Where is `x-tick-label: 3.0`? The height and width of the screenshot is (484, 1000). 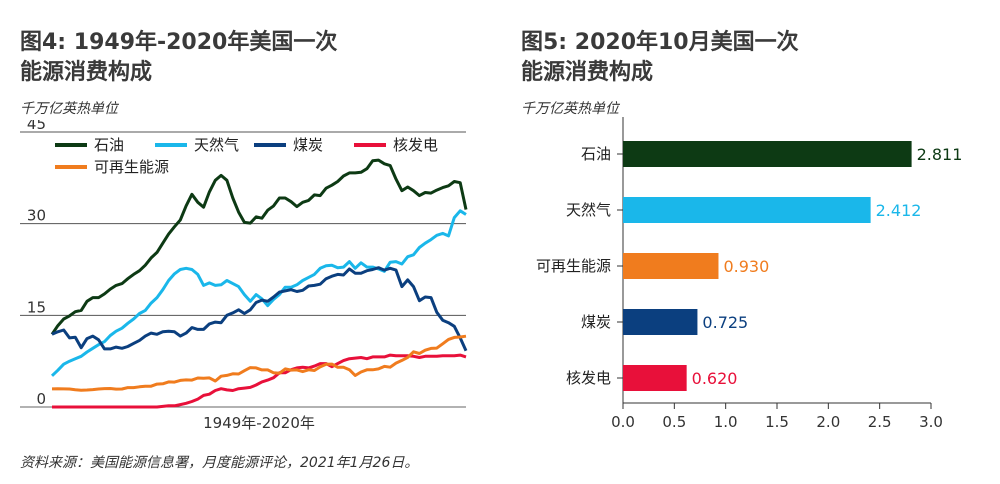 x-tick-label: 3.0 is located at coordinates (931, 422).